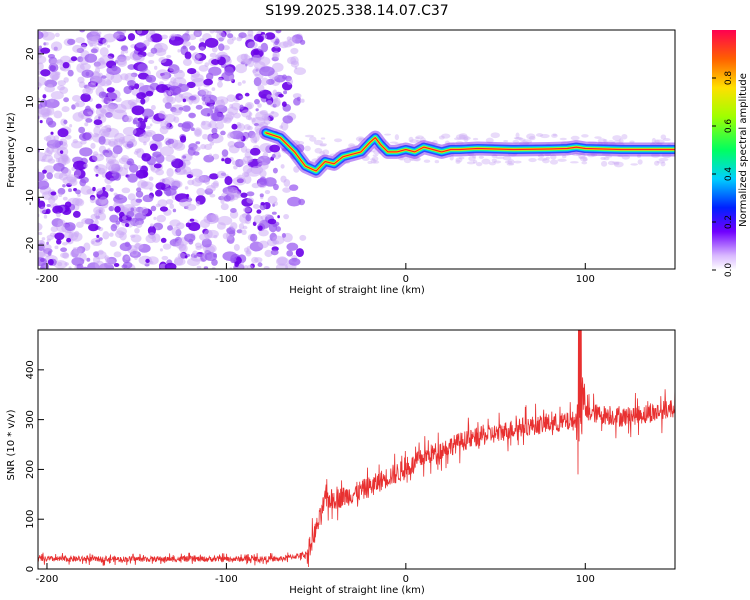 The width and height of the screenshot is (750, 600). I want to click on colorbar-tick-label: 0.8, so click(729, 78).